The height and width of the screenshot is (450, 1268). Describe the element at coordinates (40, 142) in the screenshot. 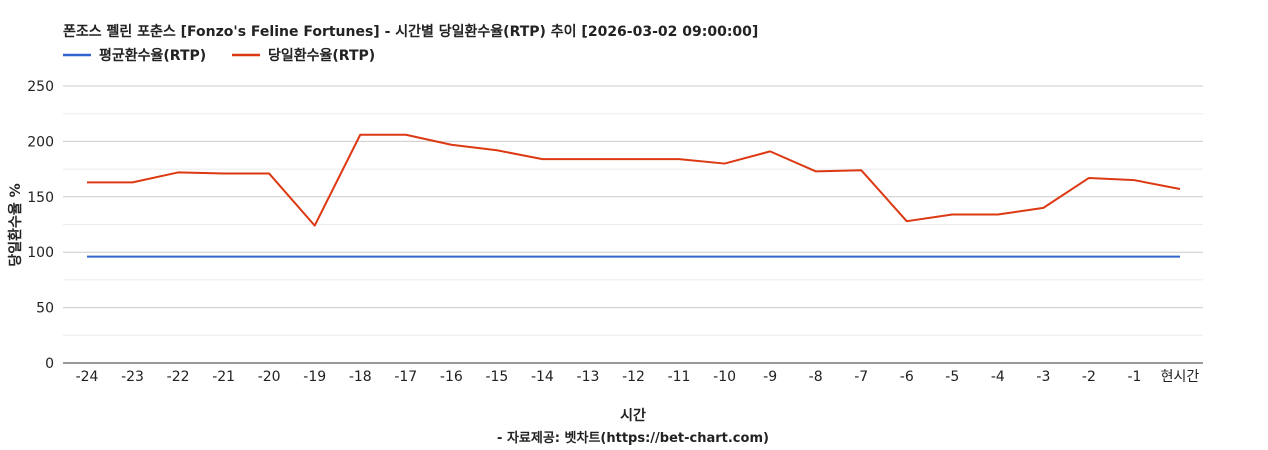

I see `y-tick-label: 200` at that location.